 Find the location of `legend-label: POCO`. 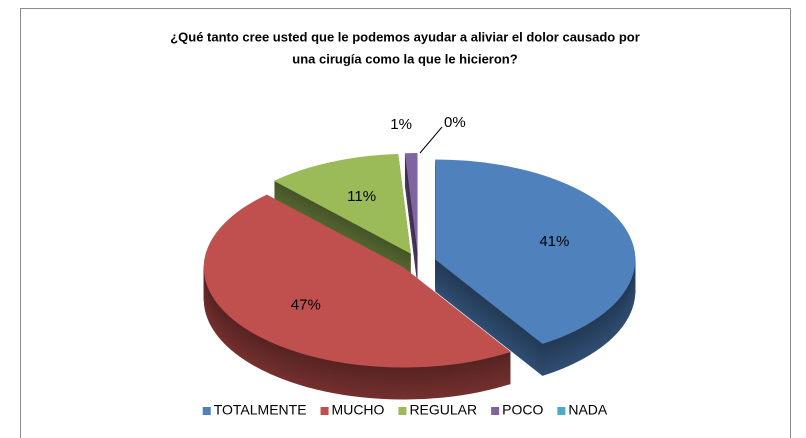

legend-label: POCO is located at coordinates (522, 410).